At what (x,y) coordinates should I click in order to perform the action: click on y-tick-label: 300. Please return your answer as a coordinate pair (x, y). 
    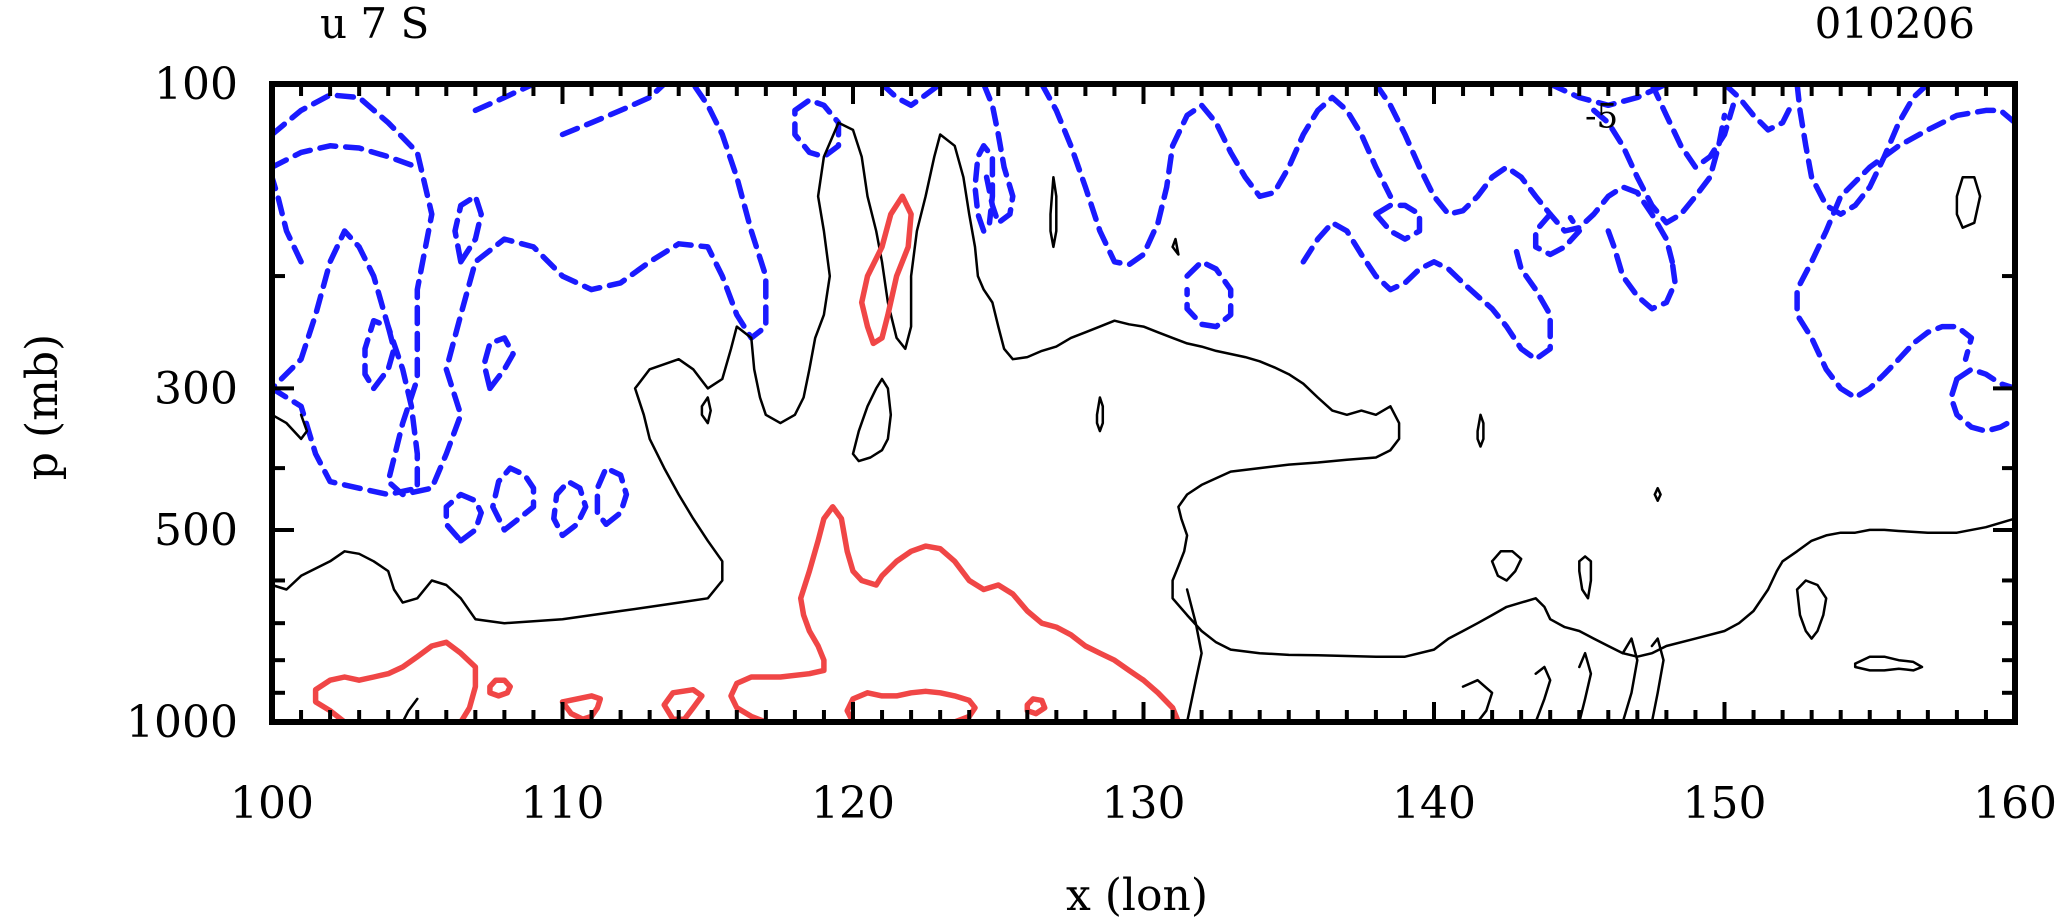
    Looking at the image, I should click on (196, 388).